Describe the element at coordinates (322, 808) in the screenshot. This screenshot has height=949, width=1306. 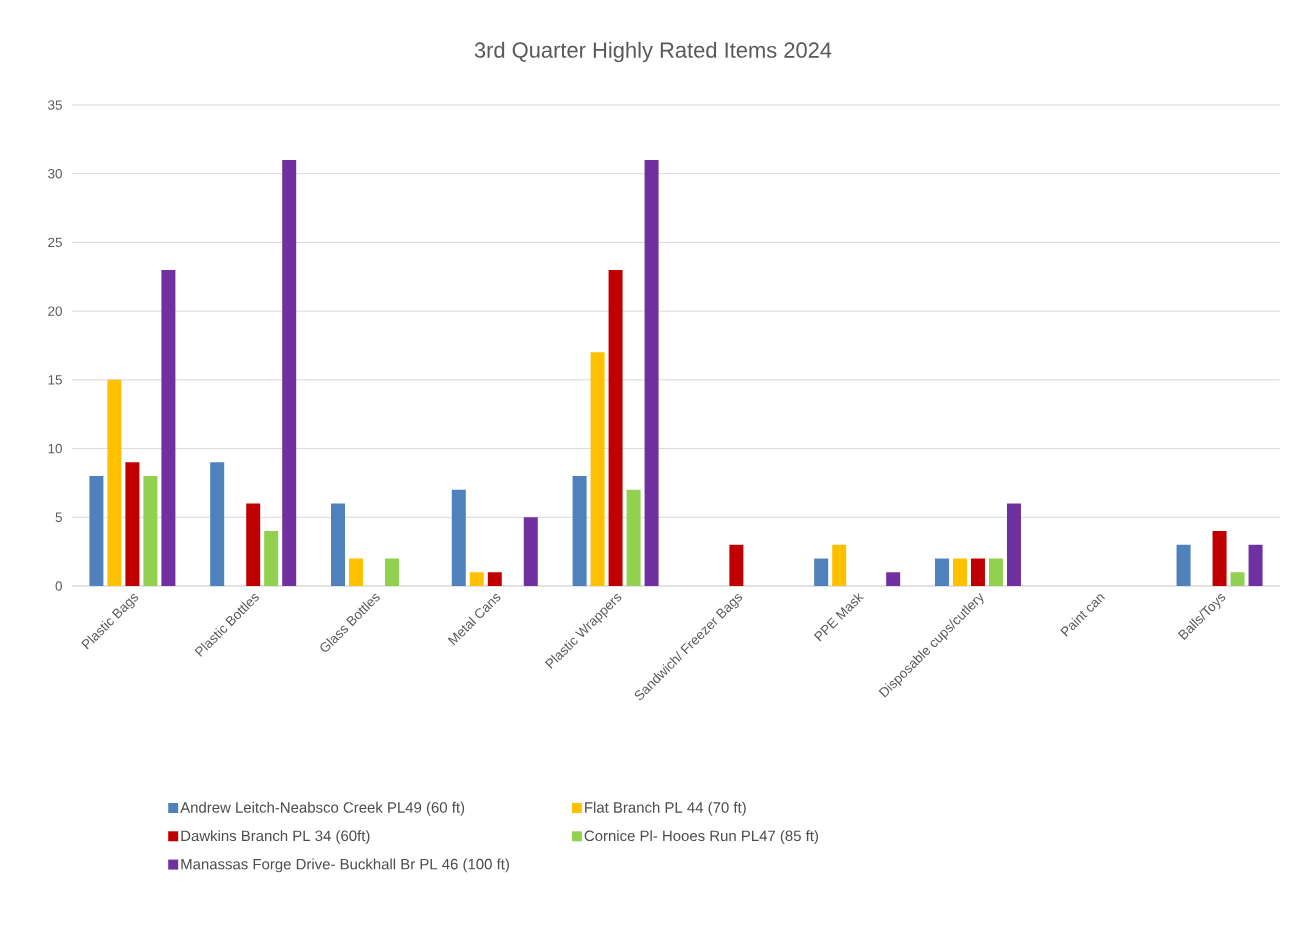
I see `legend-label: Andrew Leitch-Neabsco Creek PL49 (60 ft)` at that location.